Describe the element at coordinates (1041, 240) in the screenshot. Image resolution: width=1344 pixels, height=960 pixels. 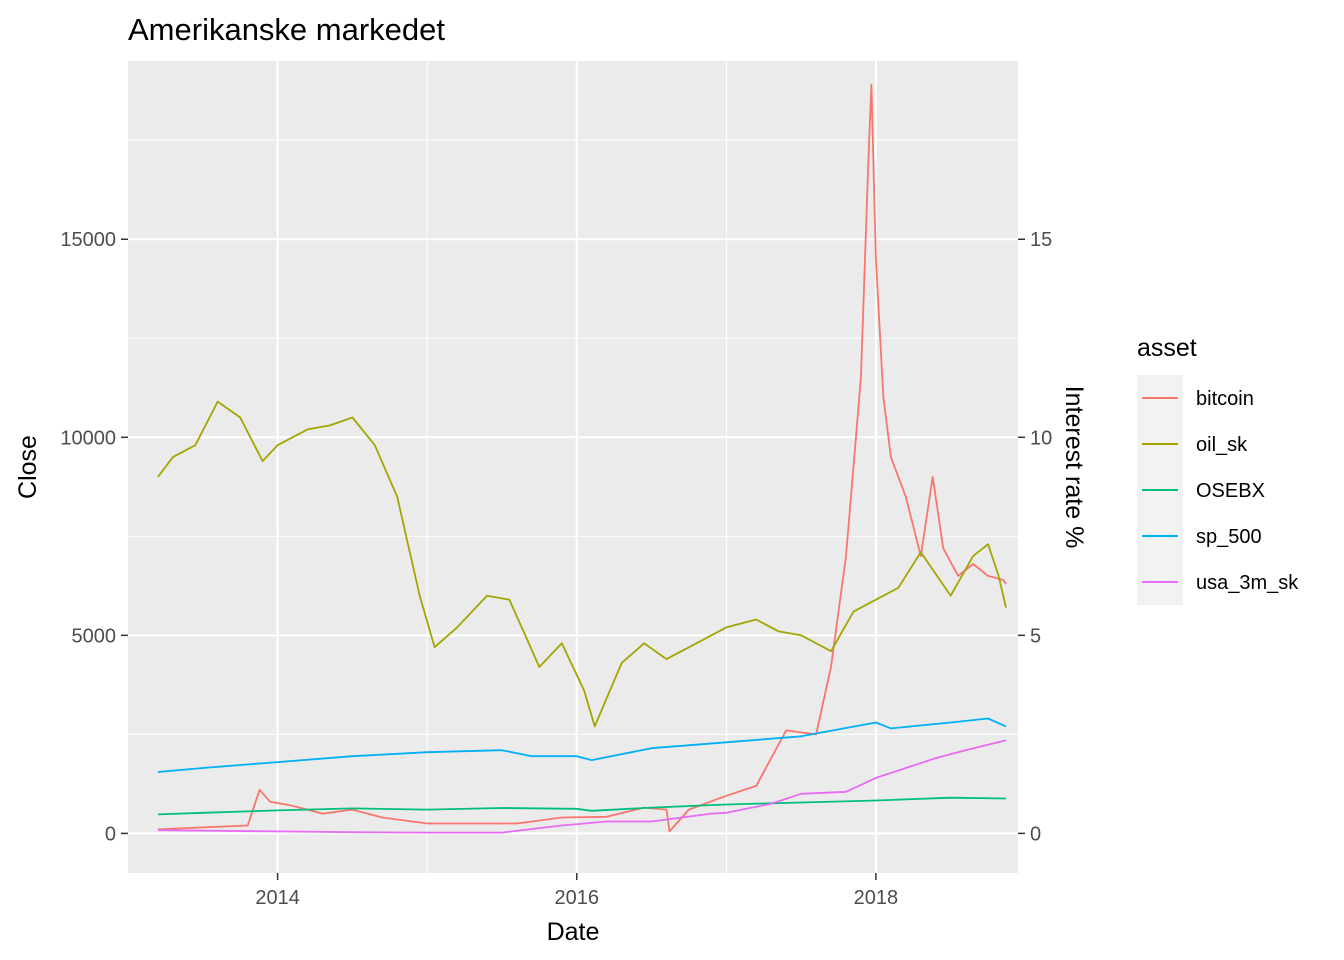
I see `y2-tick-label: 15` at that location.